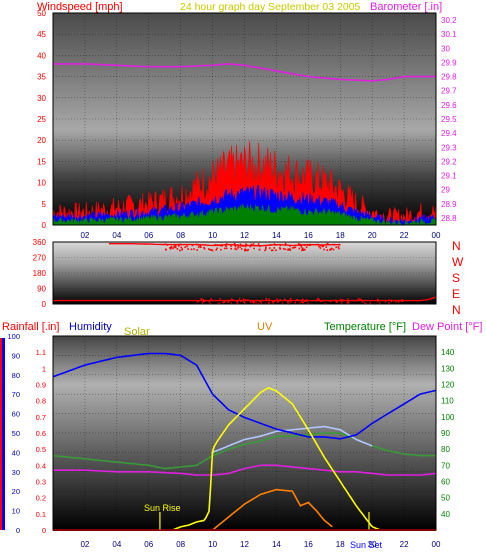 The height and width of the screenshot is (560, 486). I want to click on windspeed-tick-label: 20, so click(41, 140).